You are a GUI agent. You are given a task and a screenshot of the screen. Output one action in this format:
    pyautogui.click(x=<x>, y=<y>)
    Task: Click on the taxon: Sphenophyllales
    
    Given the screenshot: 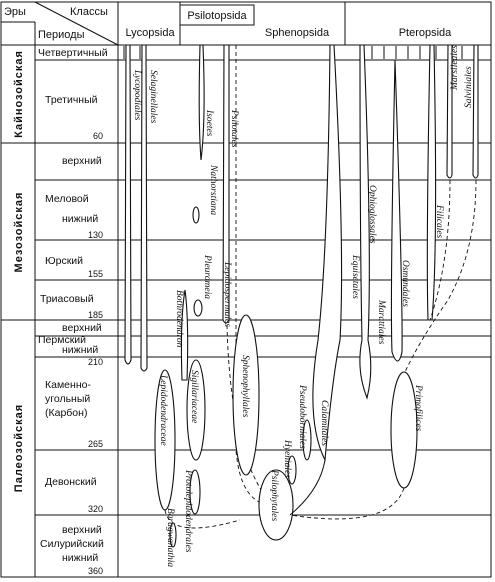 What is the action you would take?
    pyautogui.click(x=245, y=386)
    